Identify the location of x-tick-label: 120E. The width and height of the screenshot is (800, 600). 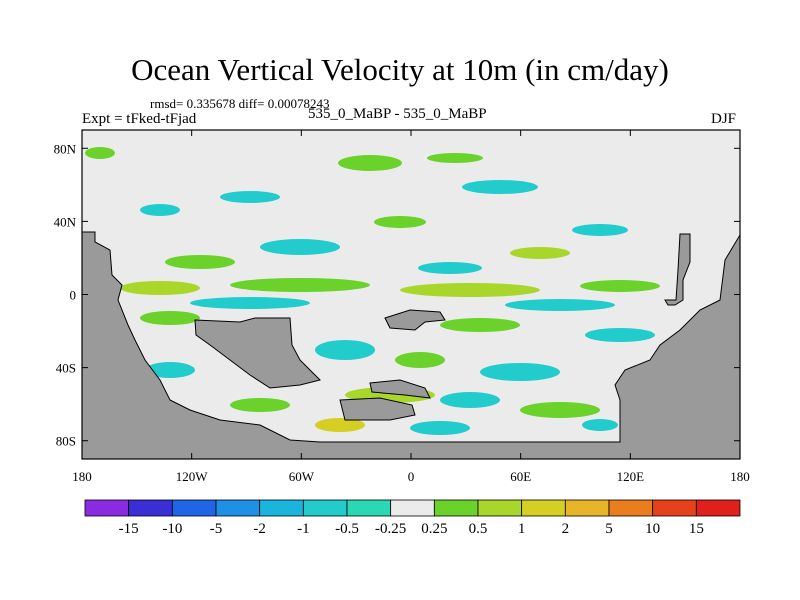
(631, 476).